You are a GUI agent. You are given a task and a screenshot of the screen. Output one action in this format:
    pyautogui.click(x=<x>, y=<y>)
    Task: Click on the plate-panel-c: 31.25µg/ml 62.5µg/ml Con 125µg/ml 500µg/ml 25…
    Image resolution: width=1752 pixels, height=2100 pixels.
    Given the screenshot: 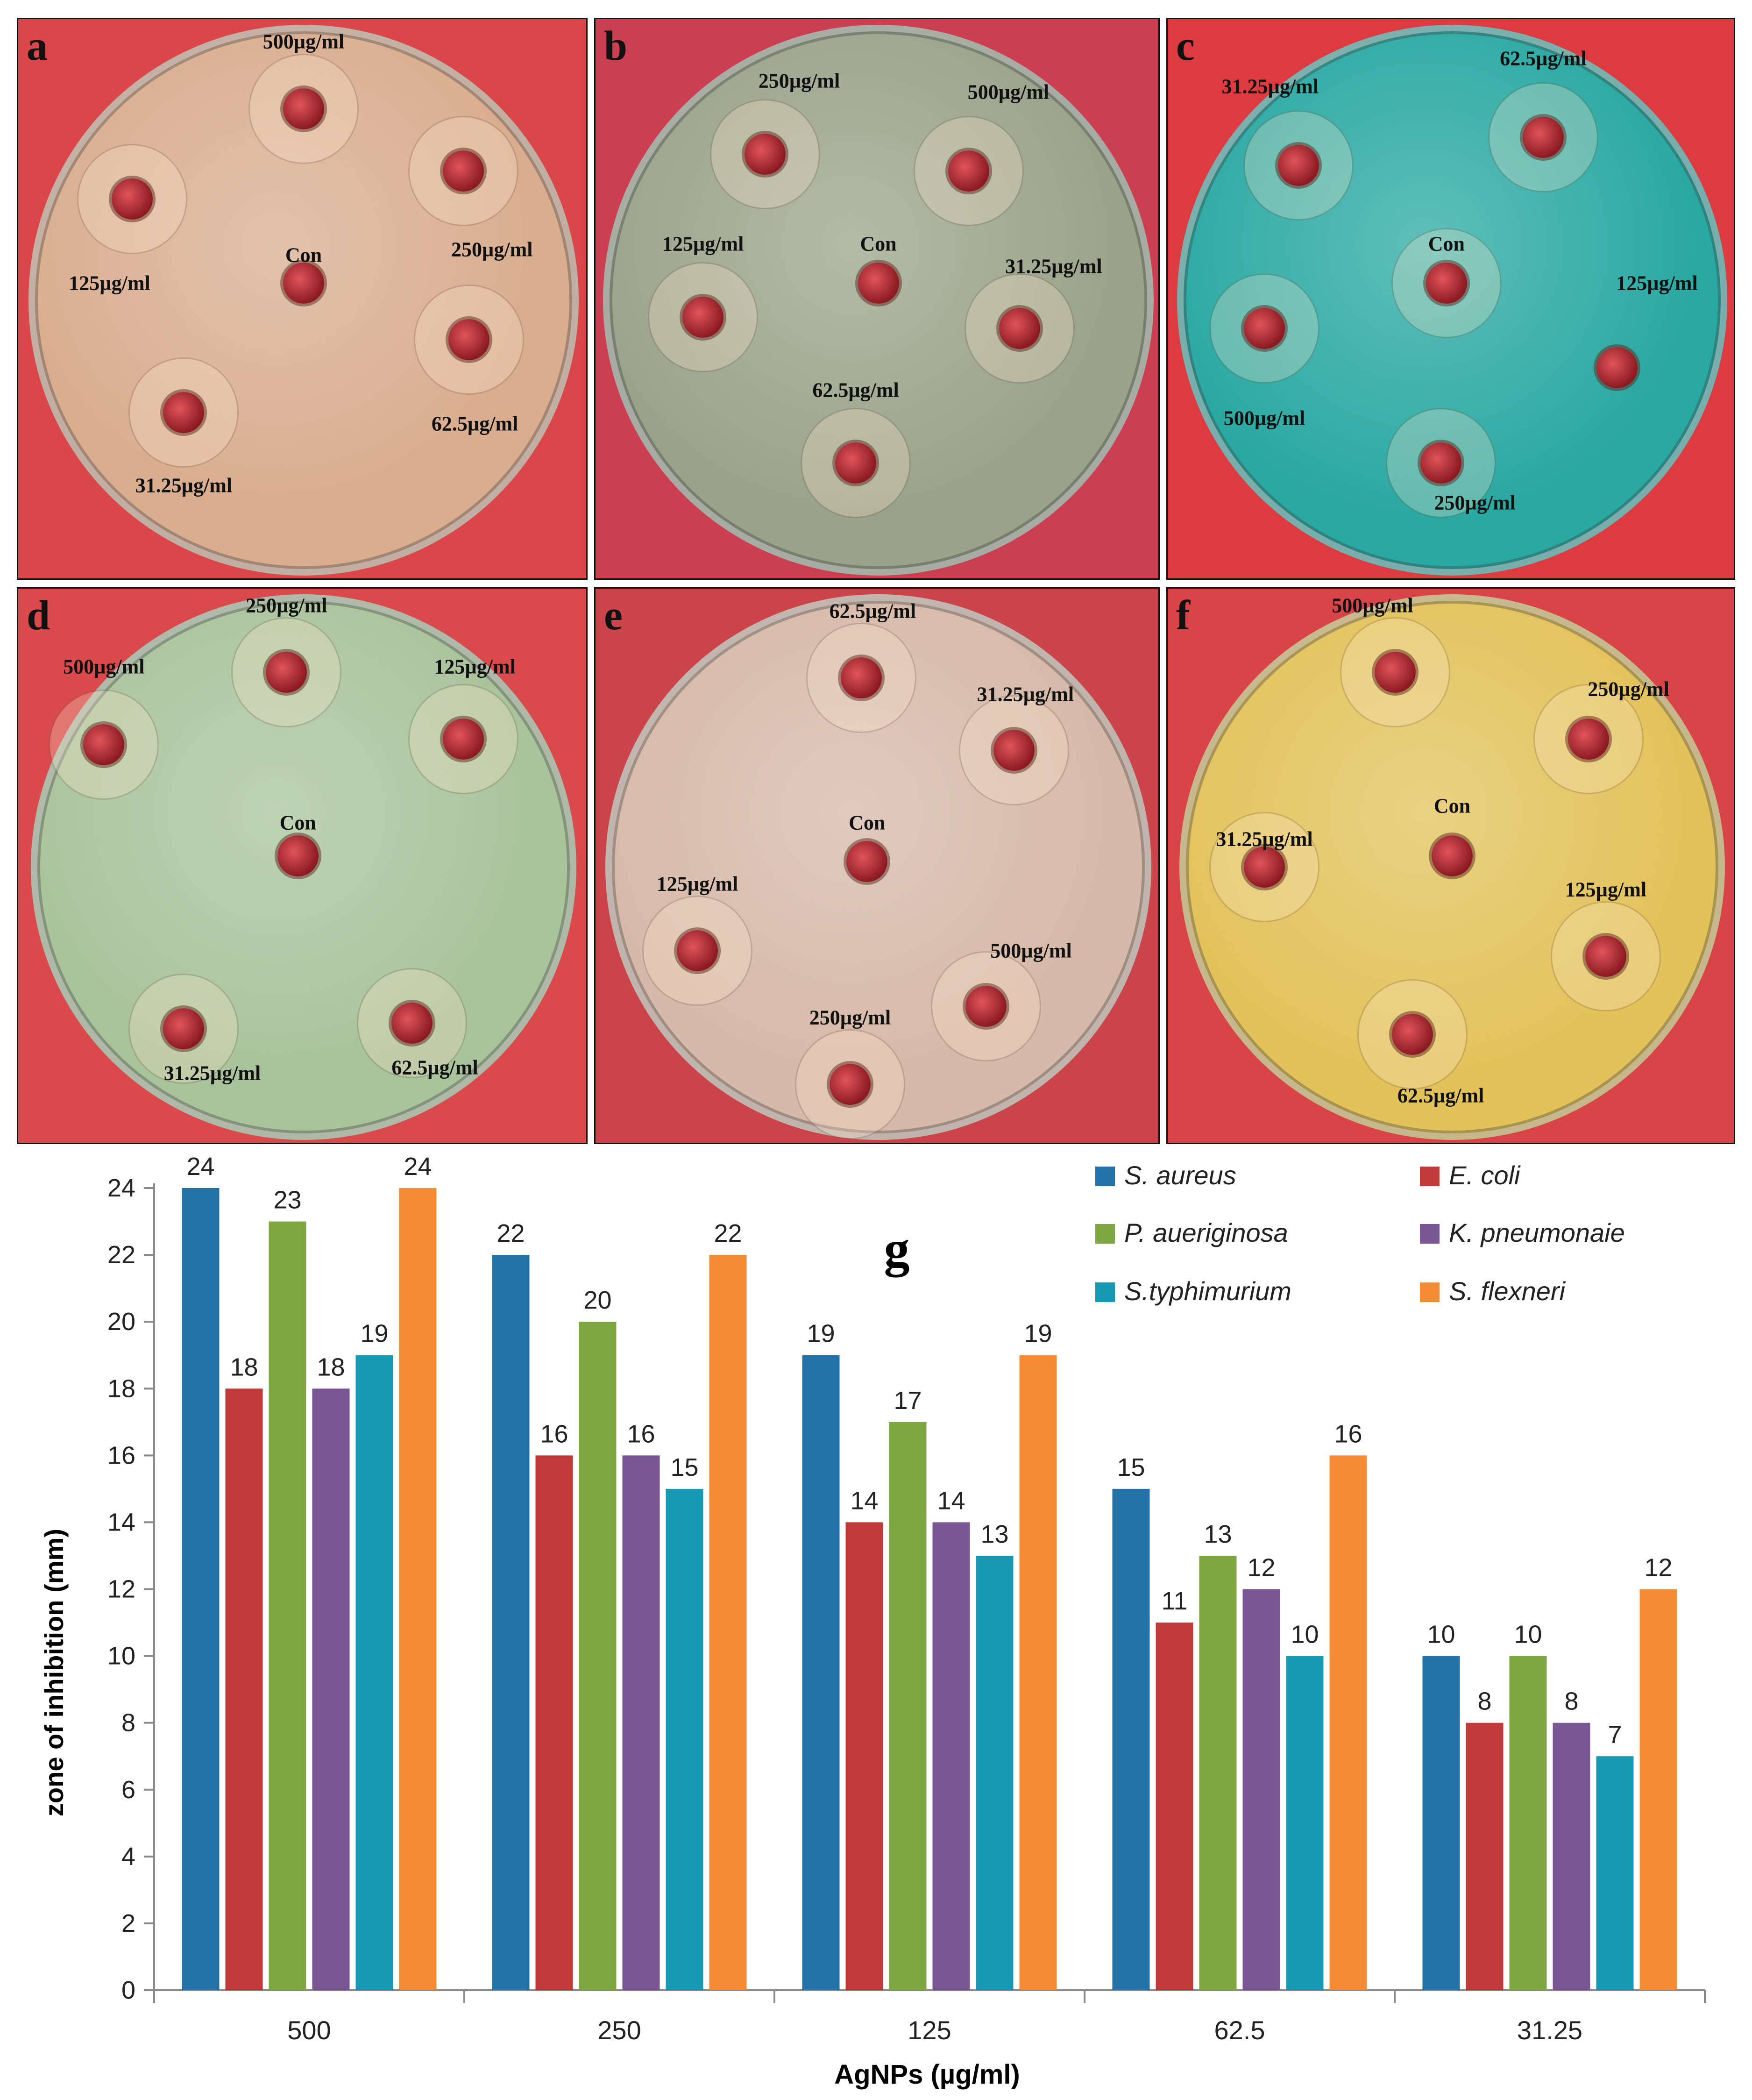 What is the action you would take?
    pyautogui.click(x=1450, y=299)
    